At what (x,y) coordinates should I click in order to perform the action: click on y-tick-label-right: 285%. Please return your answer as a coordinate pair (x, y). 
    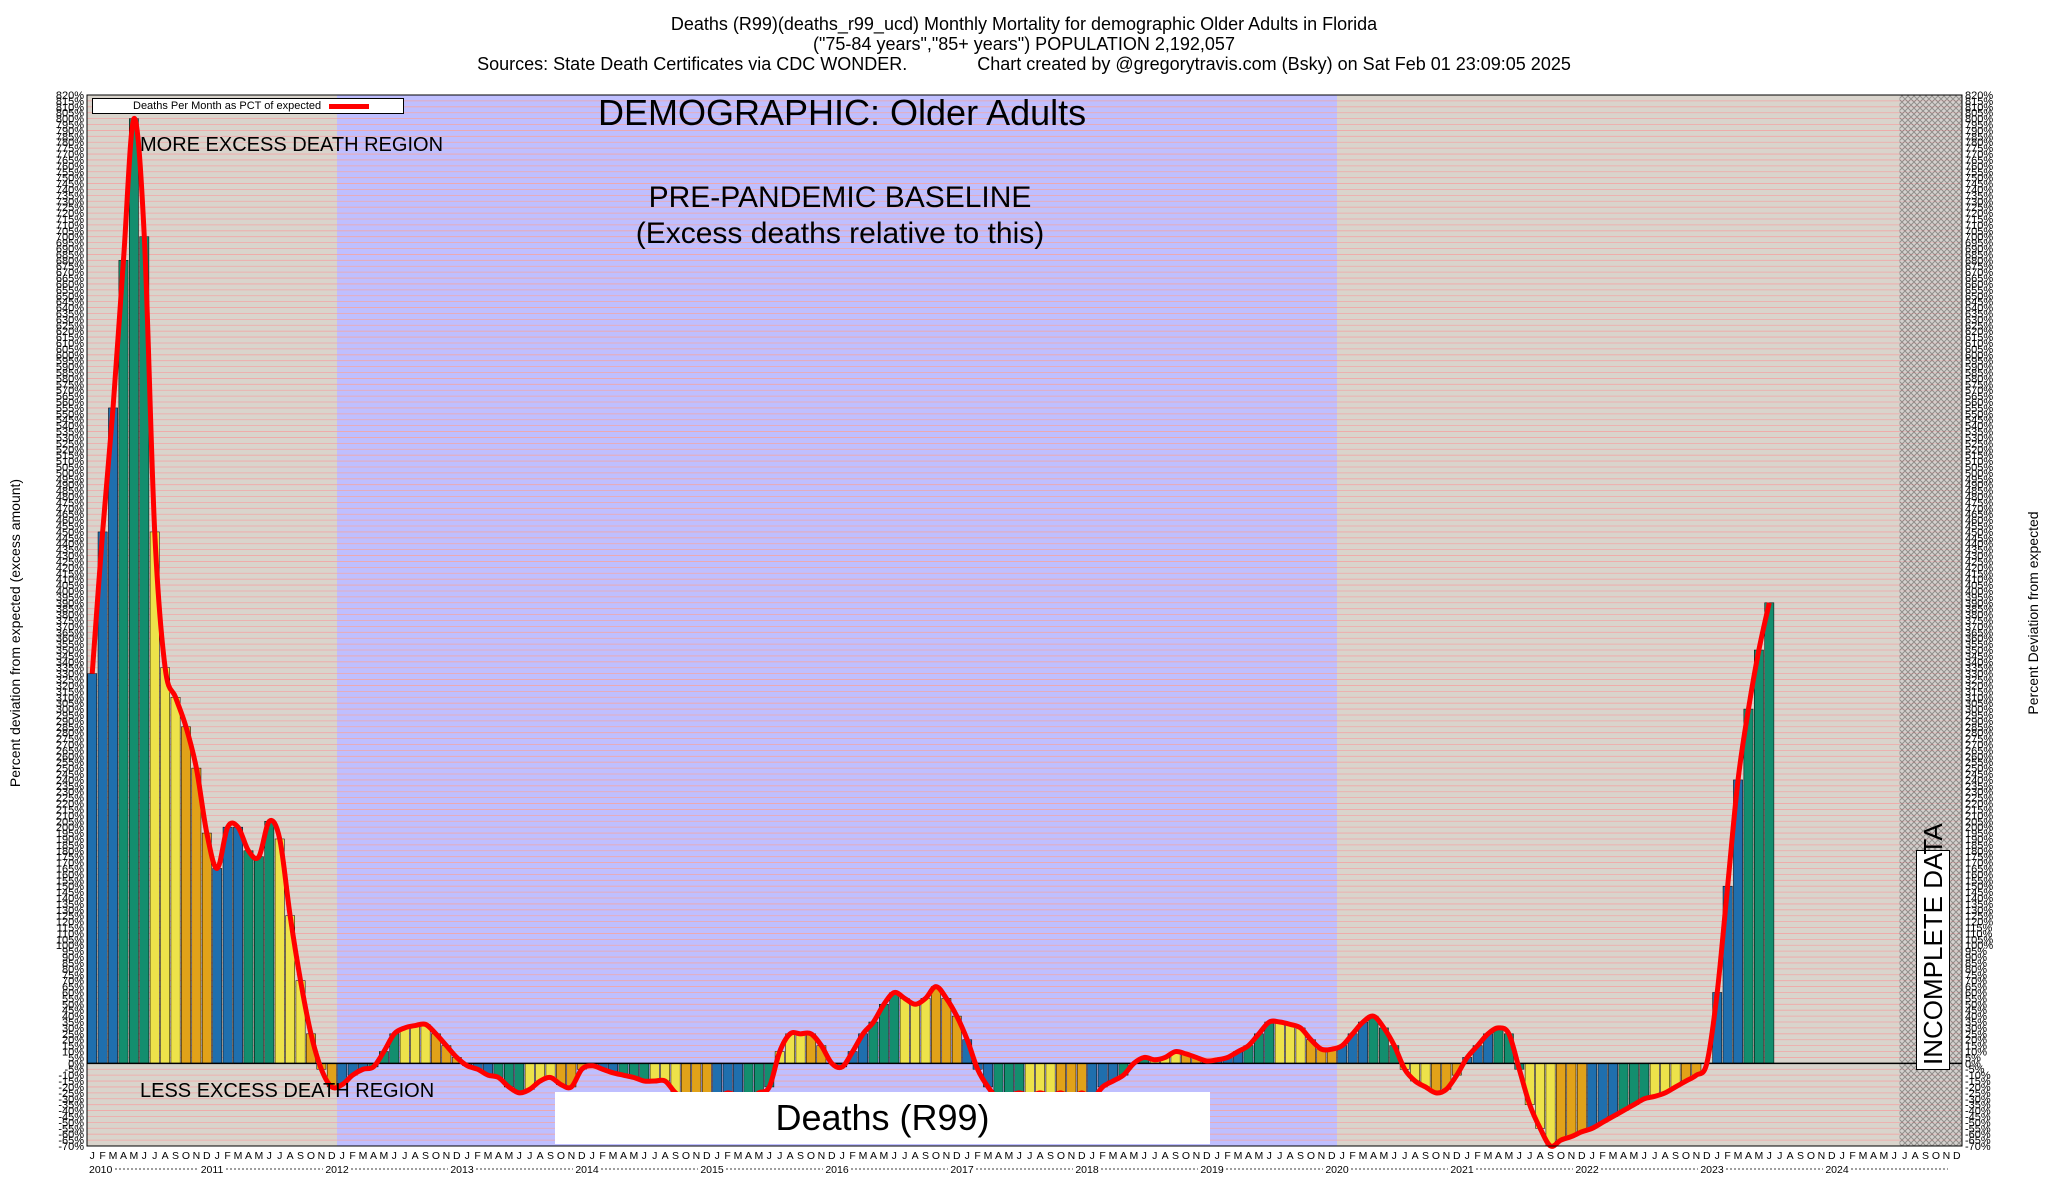
    Looking at the image, I should click on (1979, 728).